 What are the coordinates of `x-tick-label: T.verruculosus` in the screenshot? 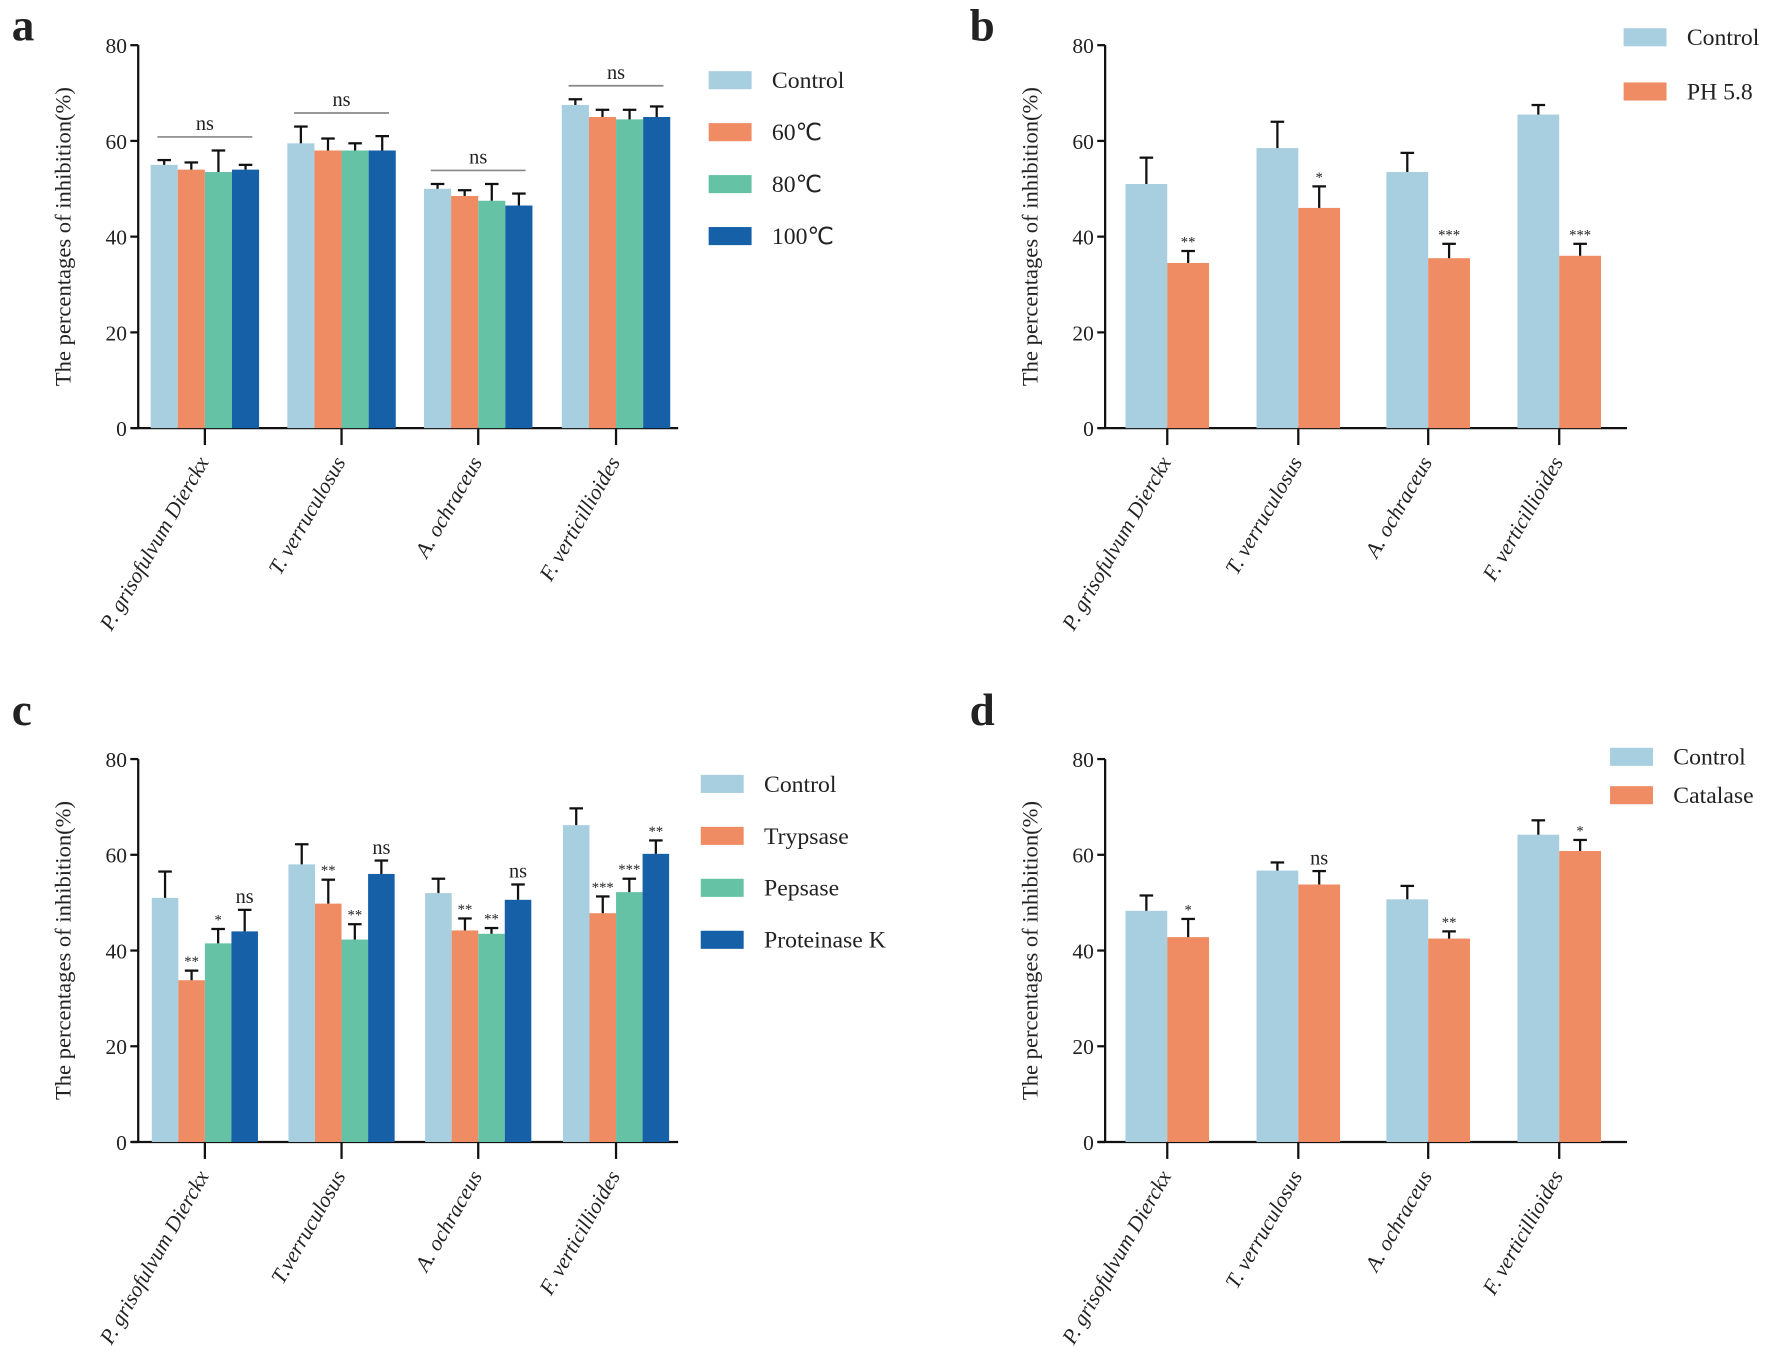 It's located at (308, 1227).